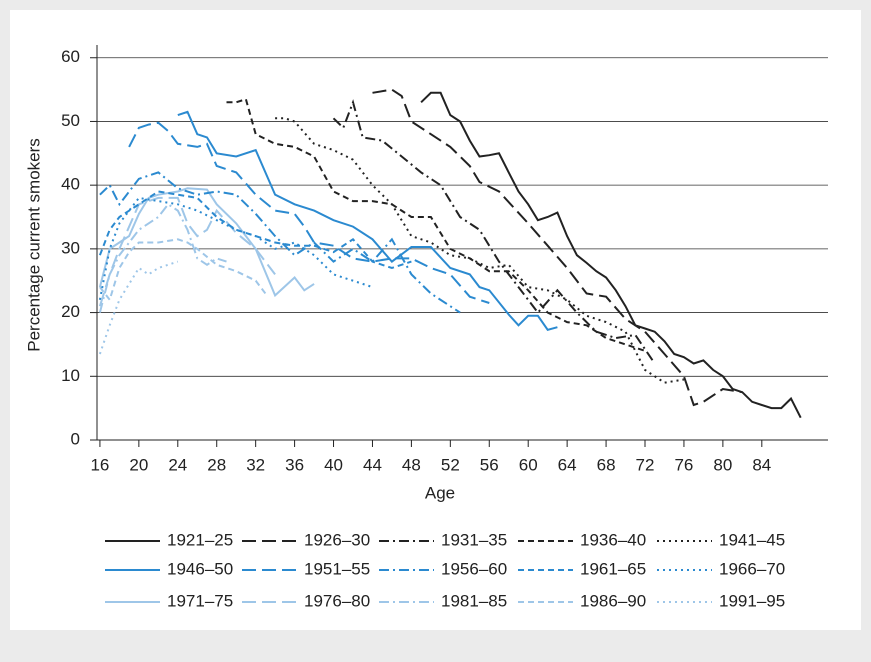  What do you see at coordinates (138, 464) in the screenshot?
I see `x-tick-label: 20` at bounding box center [138, 464].